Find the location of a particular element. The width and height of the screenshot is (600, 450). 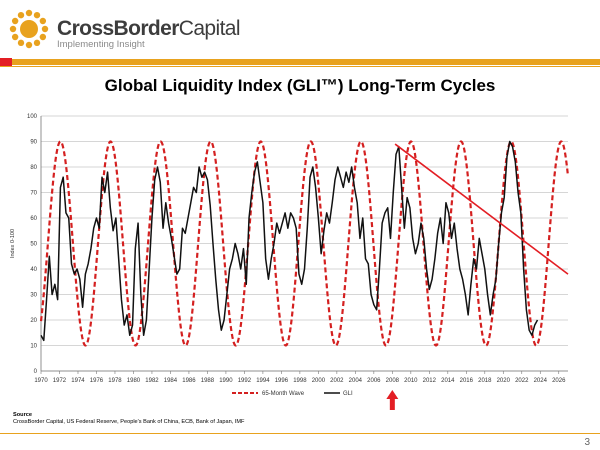

source-heading: Source is located at coordinates (22, 415).